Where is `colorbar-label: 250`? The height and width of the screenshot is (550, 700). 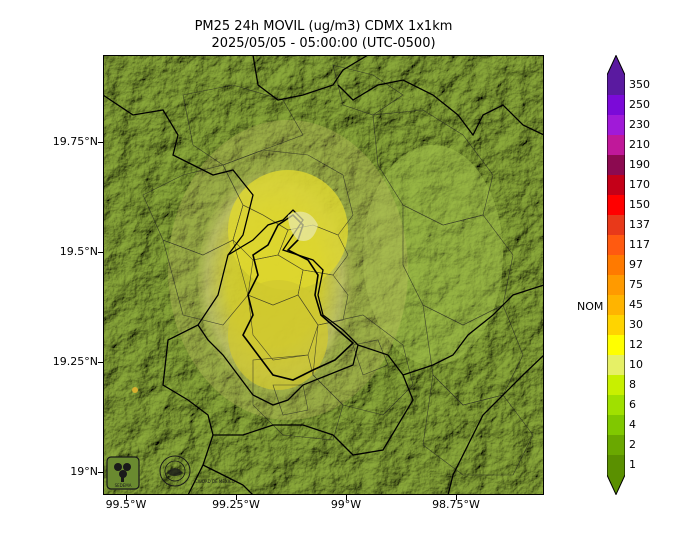
colorbar-label: 250 is located at coordinates (639, 104).